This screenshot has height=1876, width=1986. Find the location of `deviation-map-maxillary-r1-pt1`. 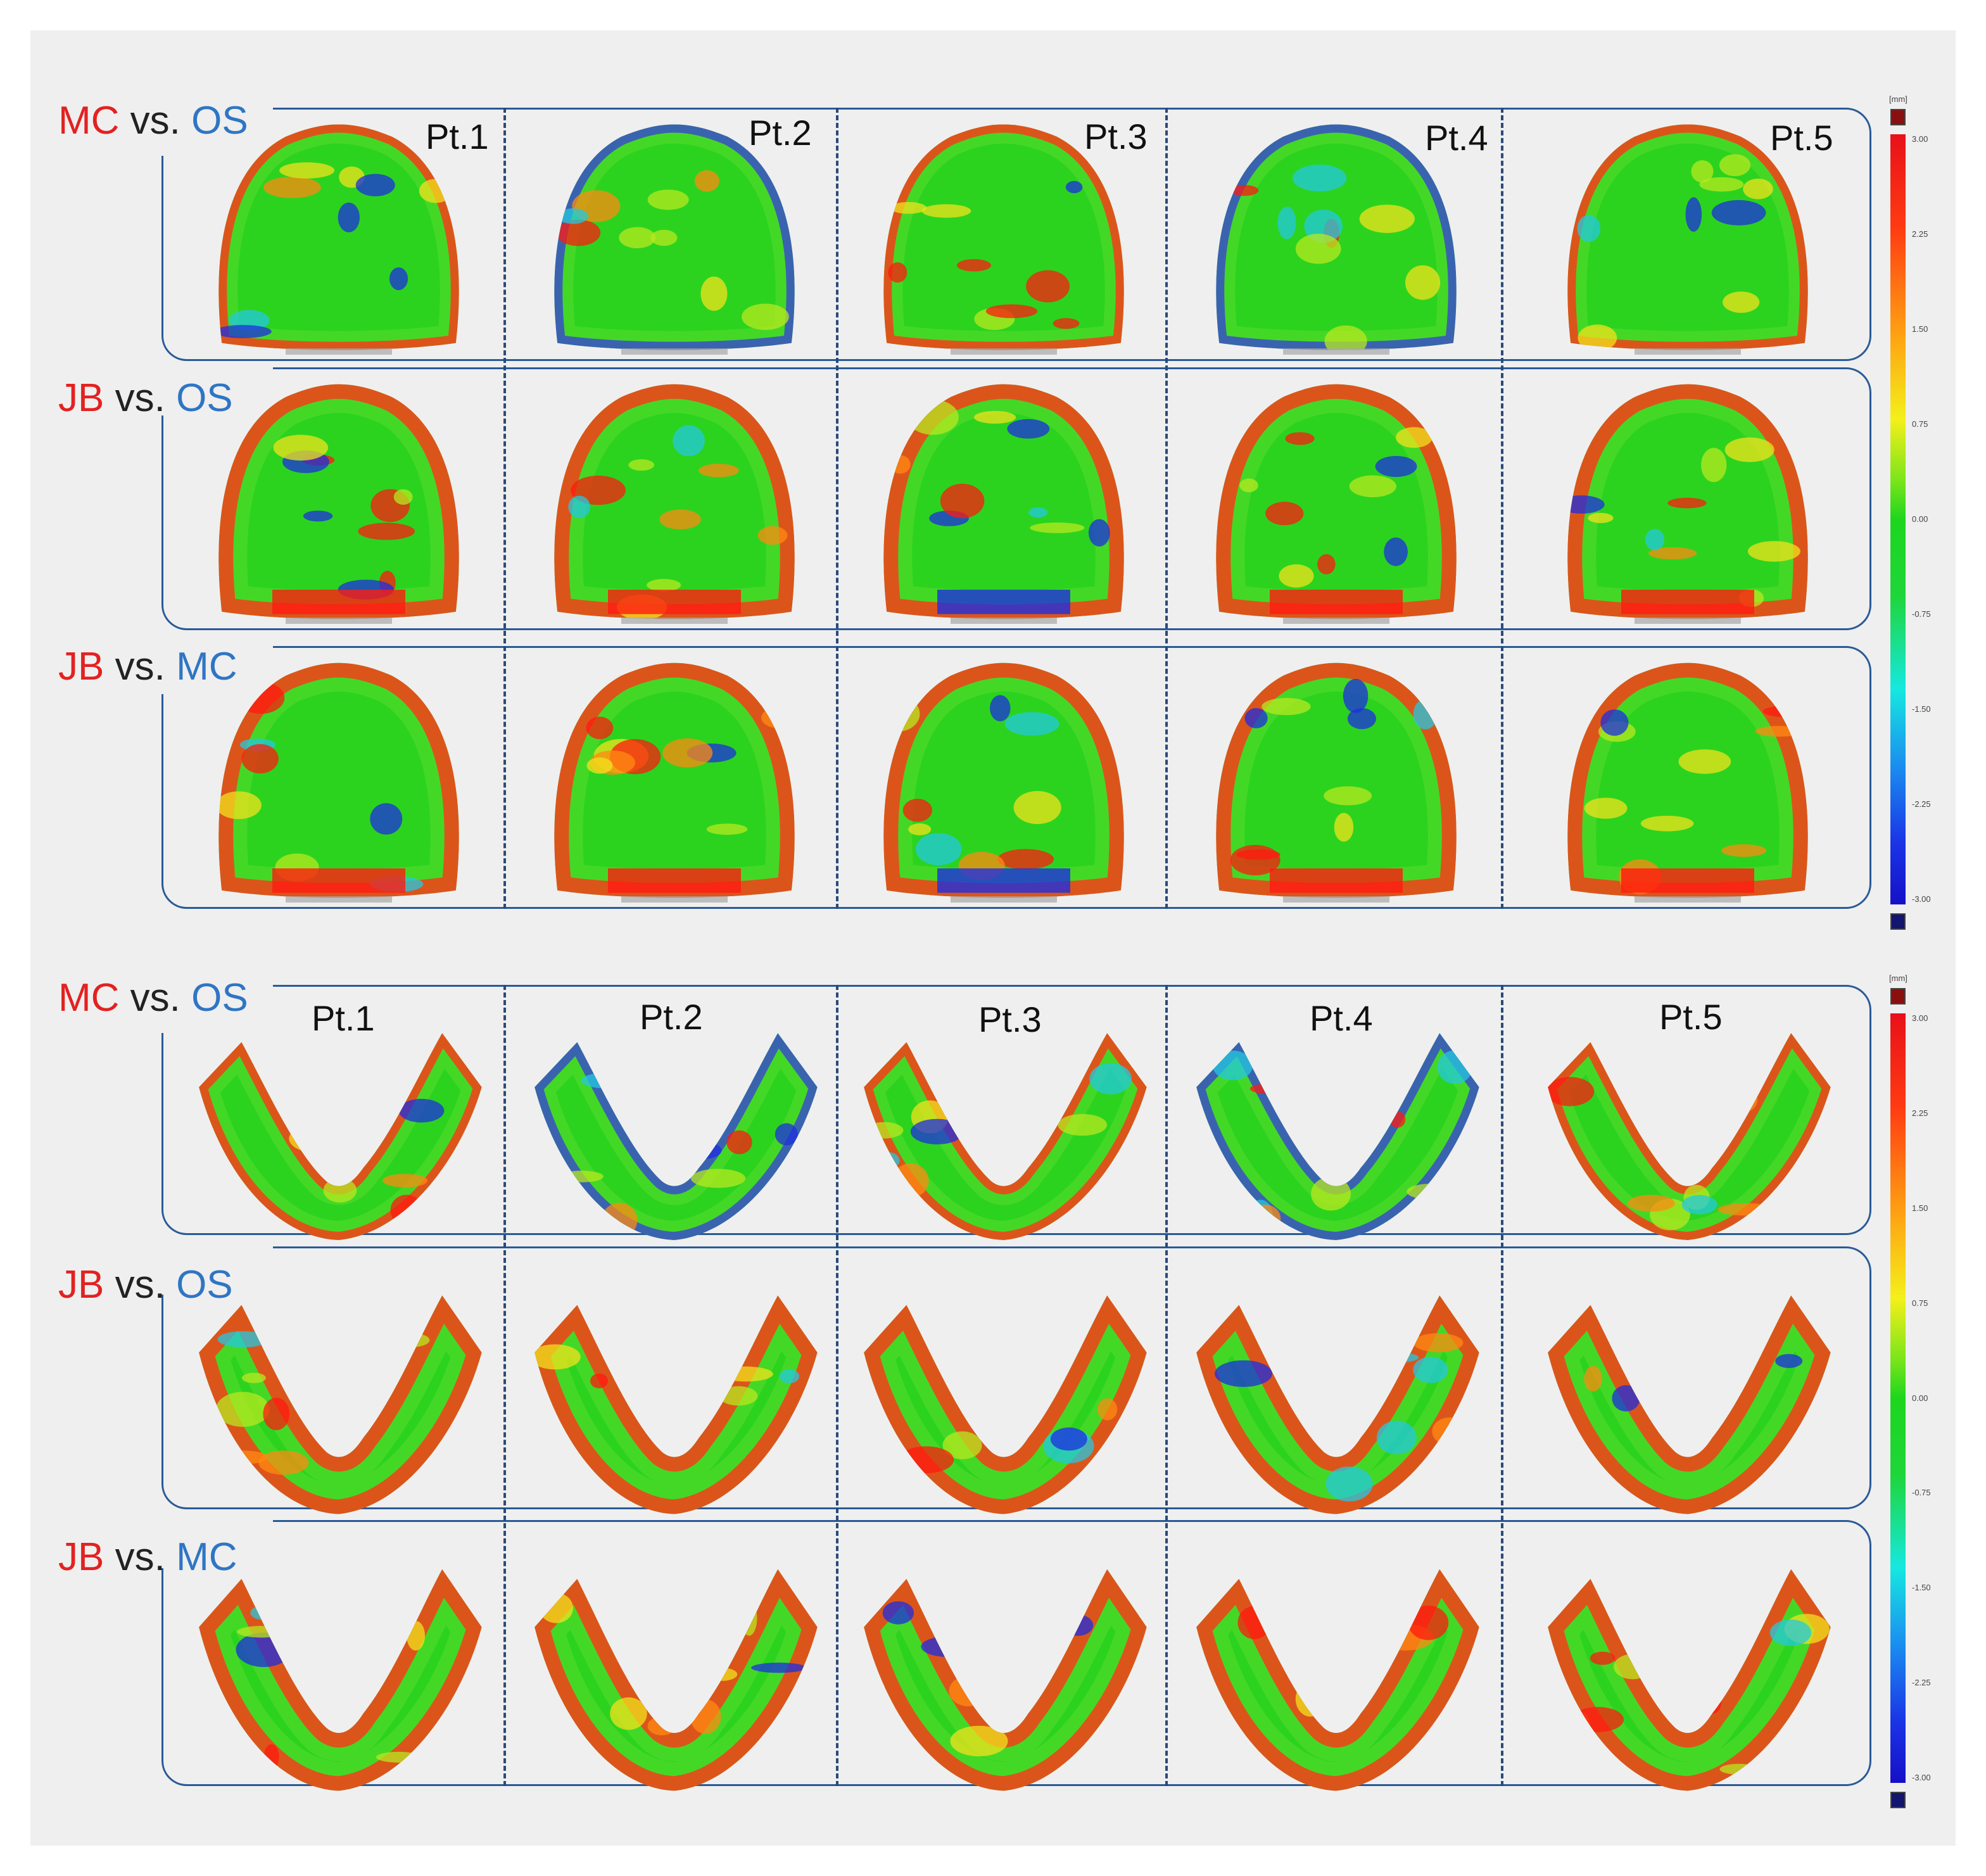

deviation-map-maxillary-r1-pt1 is located at coordinates (338, 240).